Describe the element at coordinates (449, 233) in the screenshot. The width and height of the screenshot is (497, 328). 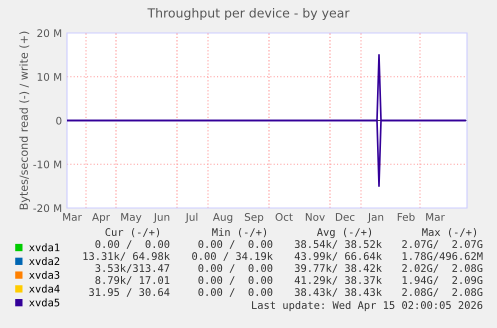
I see `text: Max (-/+)` at that location.